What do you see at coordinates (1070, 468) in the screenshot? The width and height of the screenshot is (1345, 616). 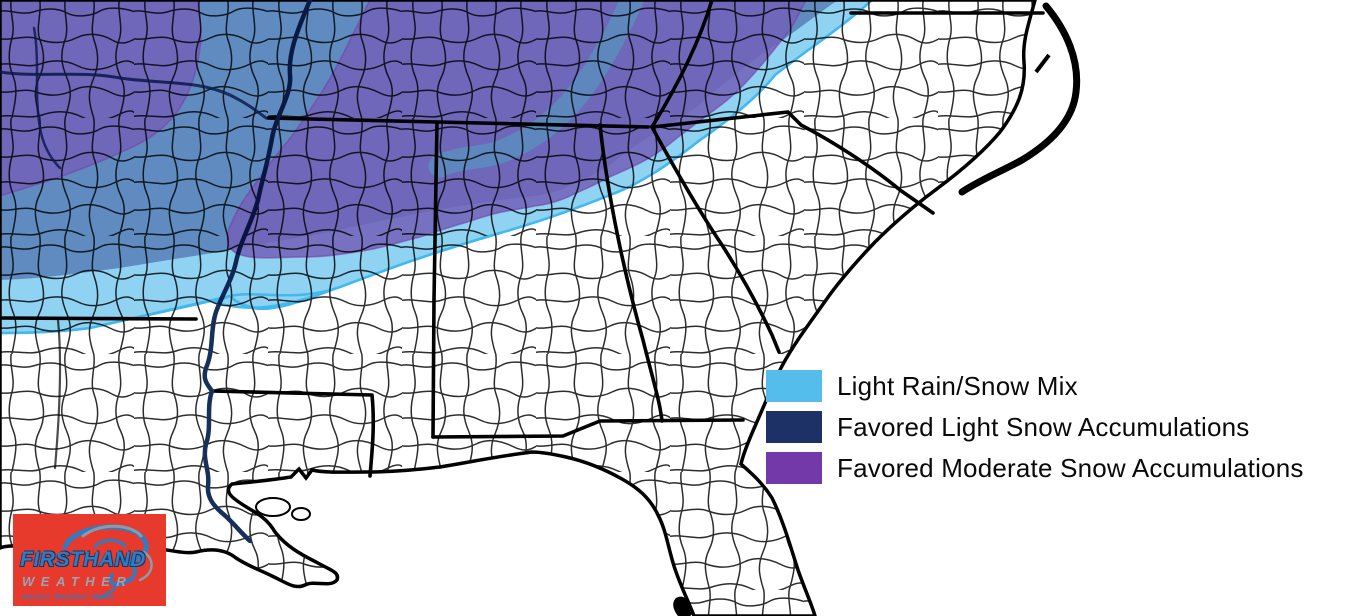 I see `legend-label: Favored Moderate Snow Accumulations` at bounding box center [1070, 468].